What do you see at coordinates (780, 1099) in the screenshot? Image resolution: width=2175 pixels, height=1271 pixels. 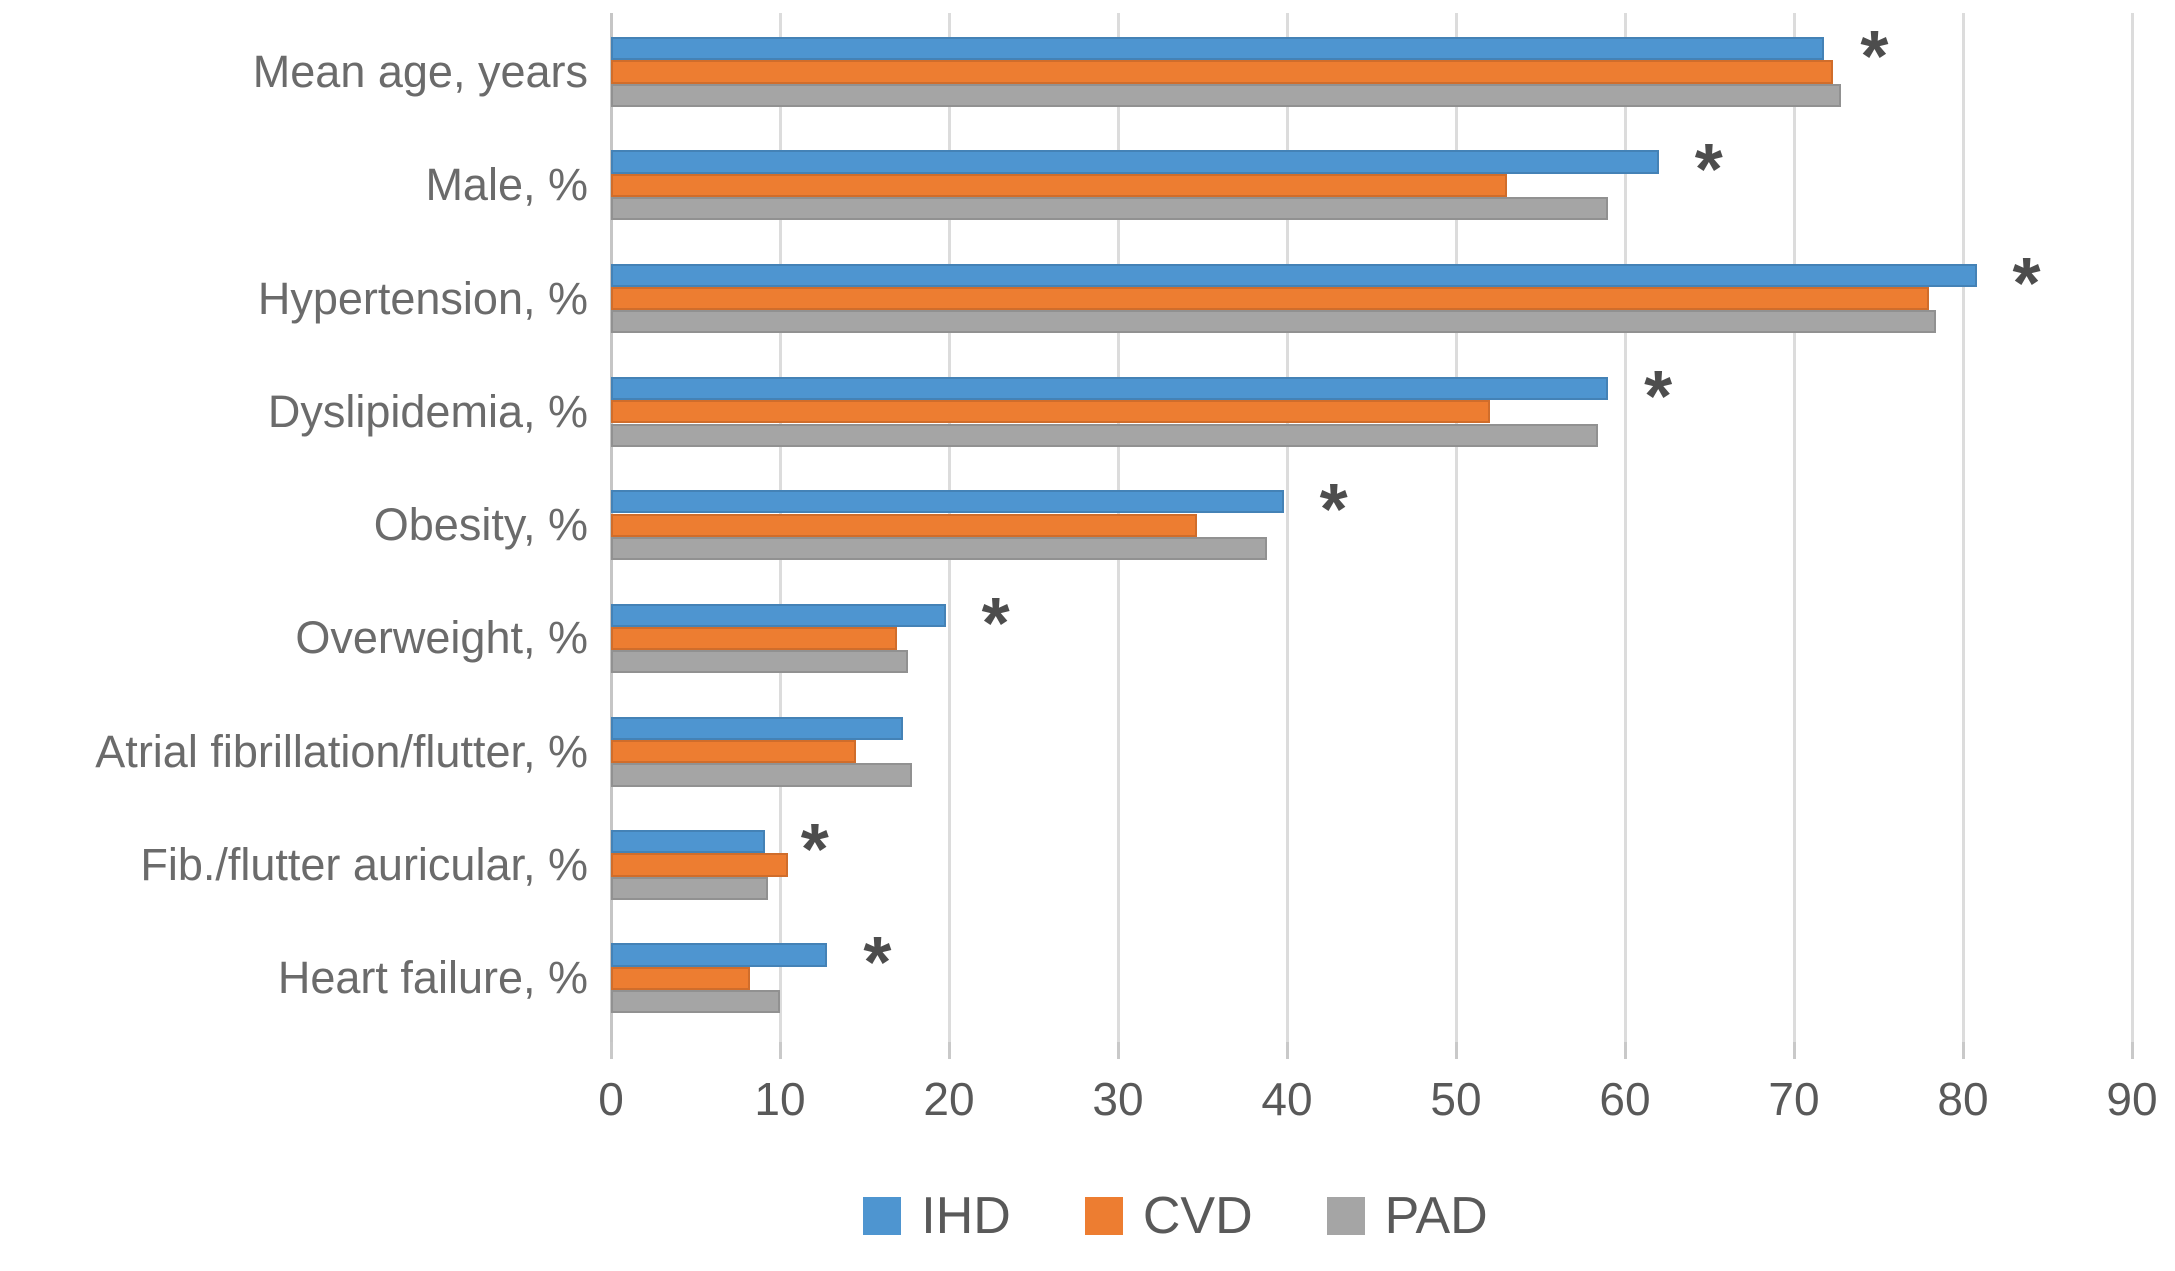 I see `x-tick-label: 10` at bounding box center [780, 1099].